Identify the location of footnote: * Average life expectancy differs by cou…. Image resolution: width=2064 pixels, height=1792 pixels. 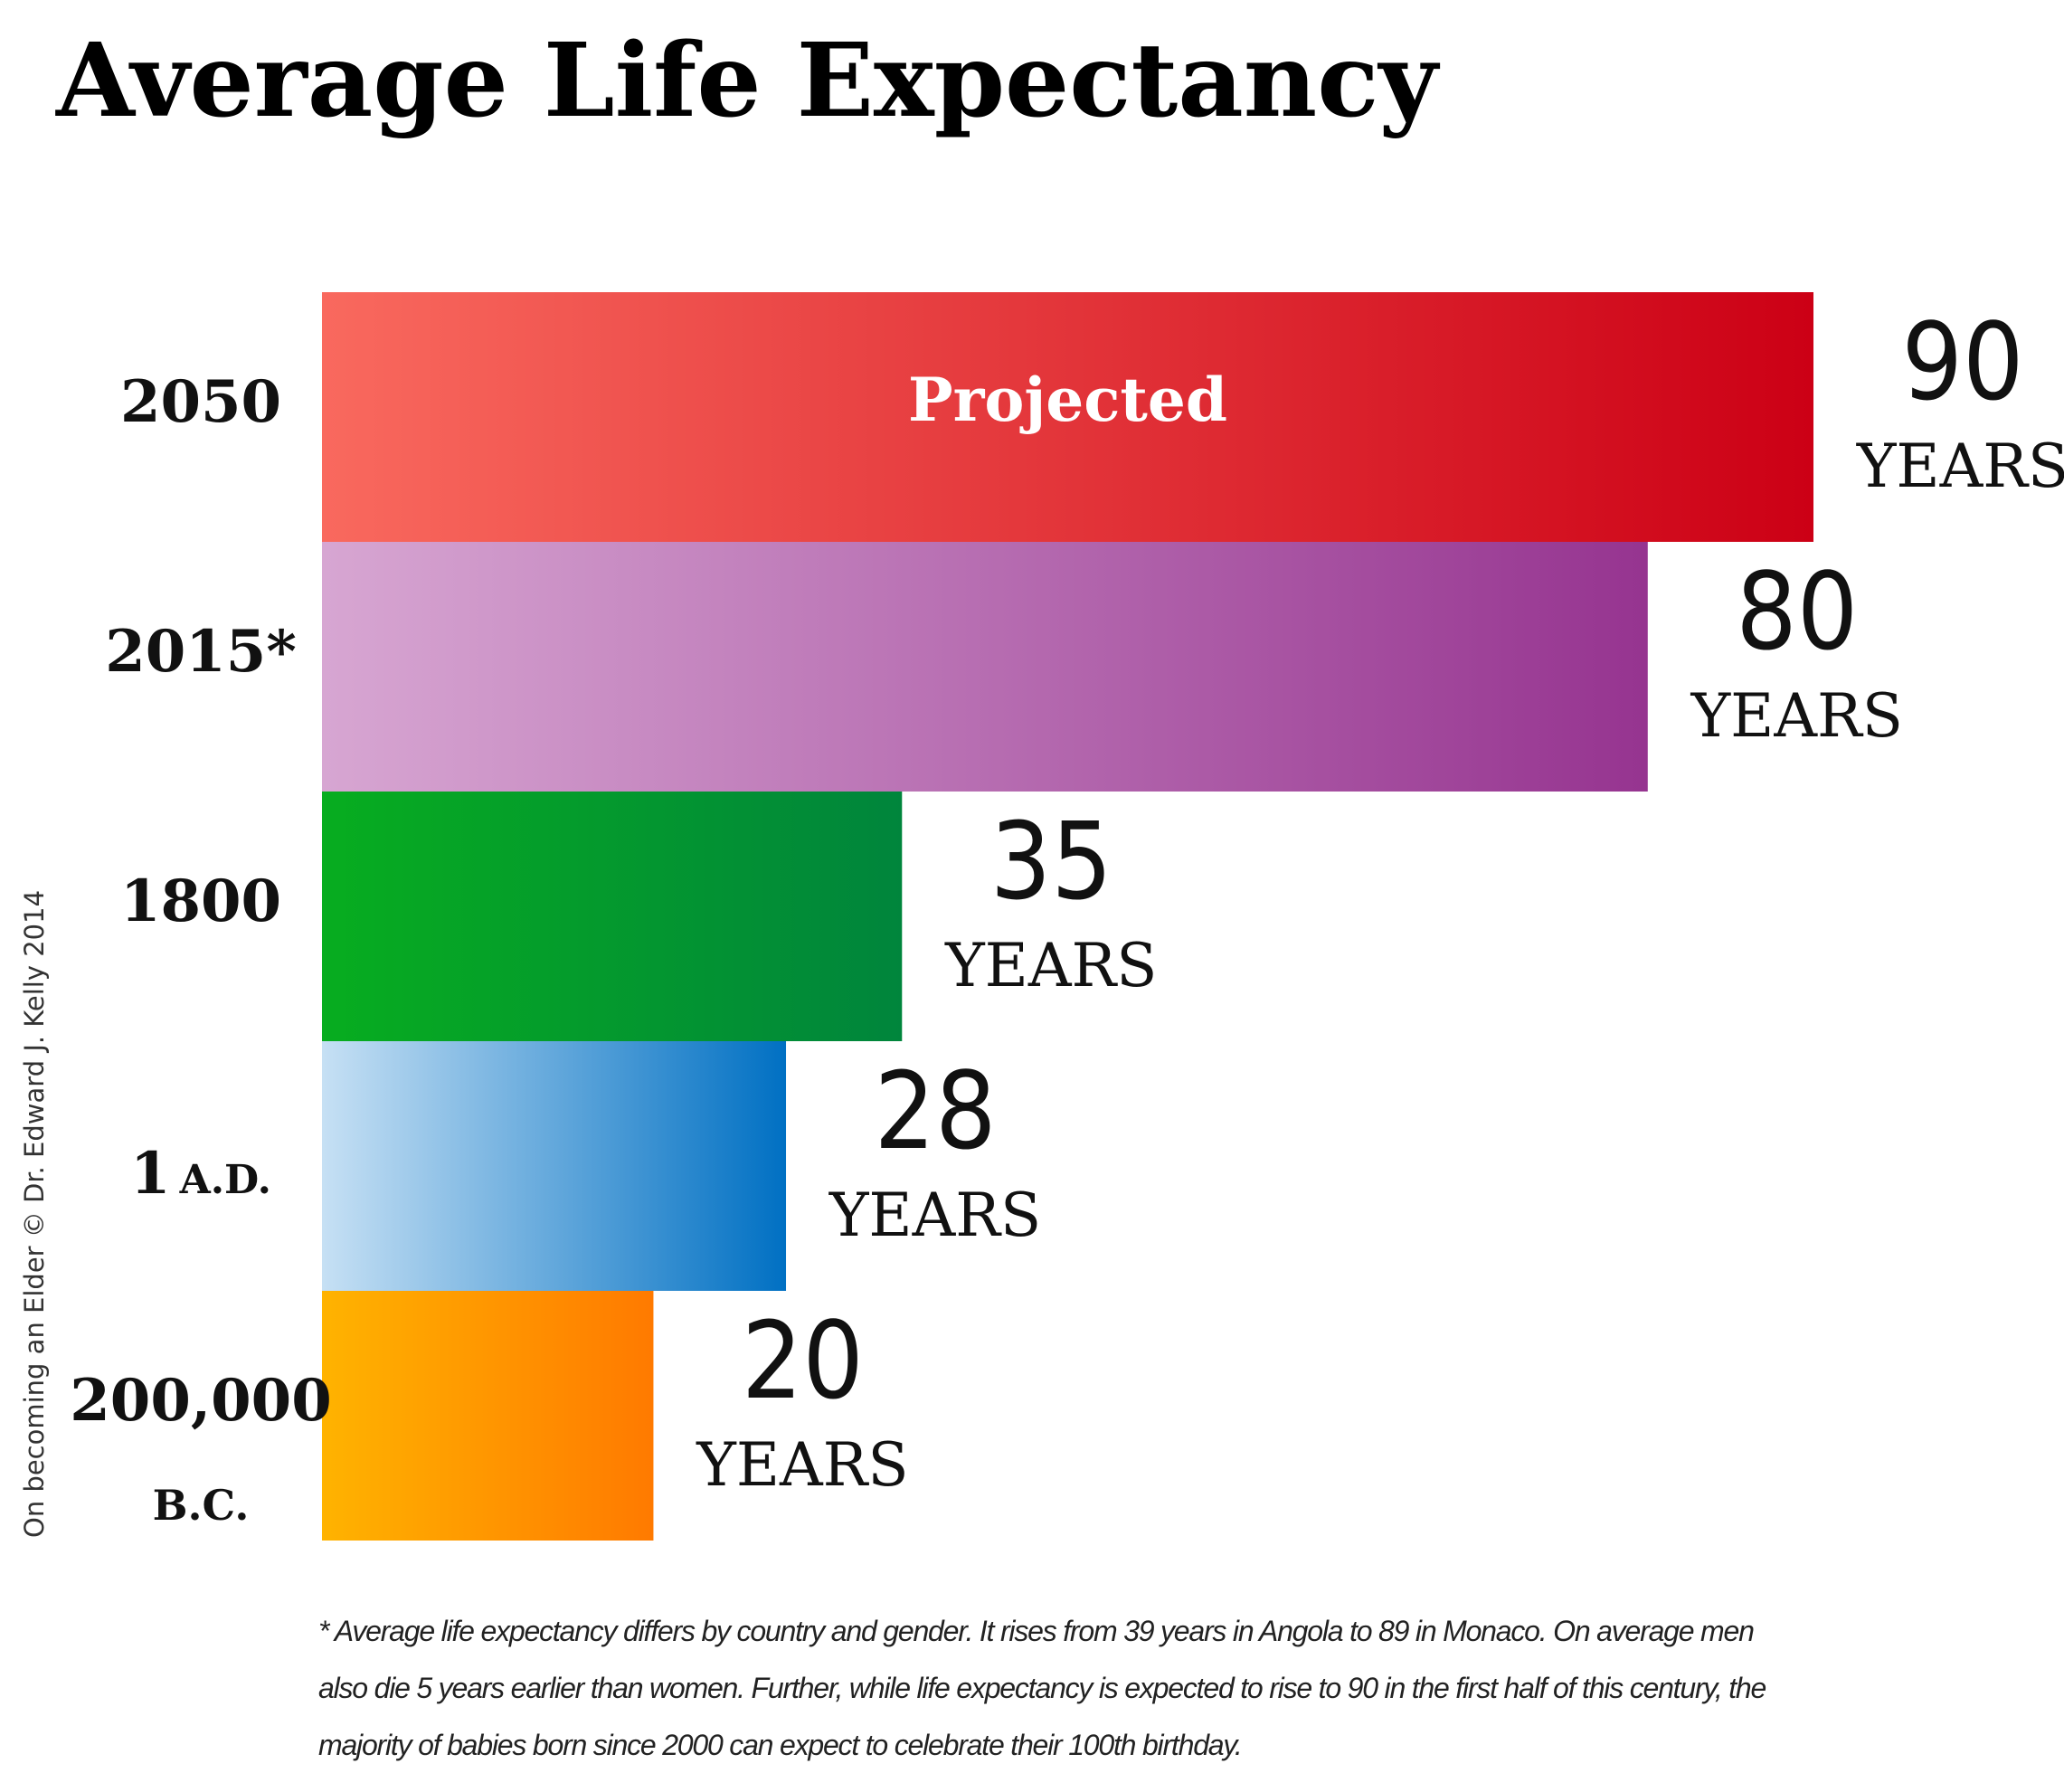
(1042, 1688).